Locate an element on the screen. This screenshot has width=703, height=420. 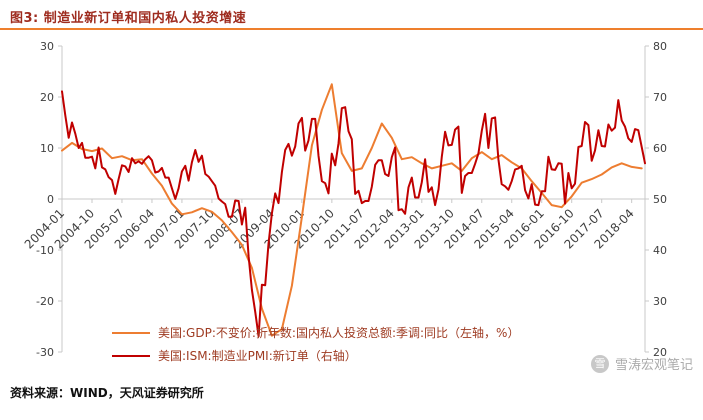
svg-text: -30 is located at coordinates (45, 352).